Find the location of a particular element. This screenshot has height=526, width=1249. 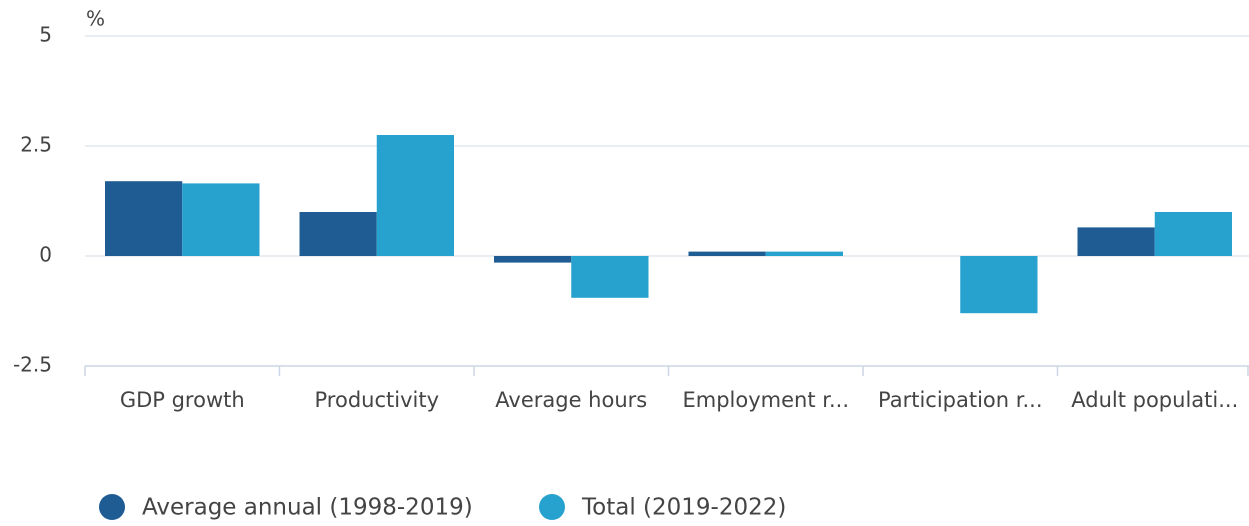

legend-label: Total (2019-2022) is located at coordinates (683, 508).